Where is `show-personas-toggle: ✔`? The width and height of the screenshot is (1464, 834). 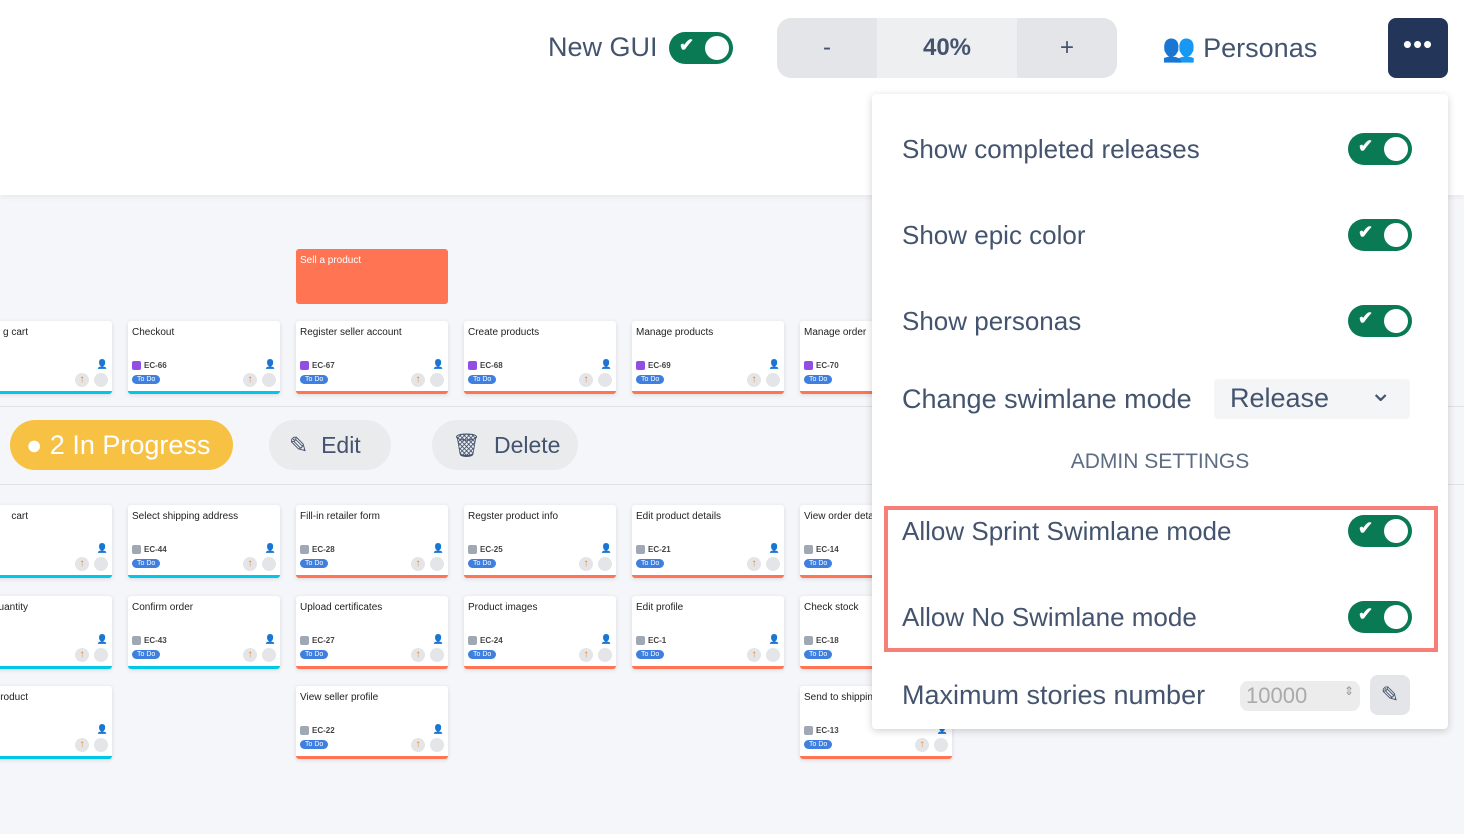
show-personas-toggle: ✔ is located at coordinates (1380, 321).